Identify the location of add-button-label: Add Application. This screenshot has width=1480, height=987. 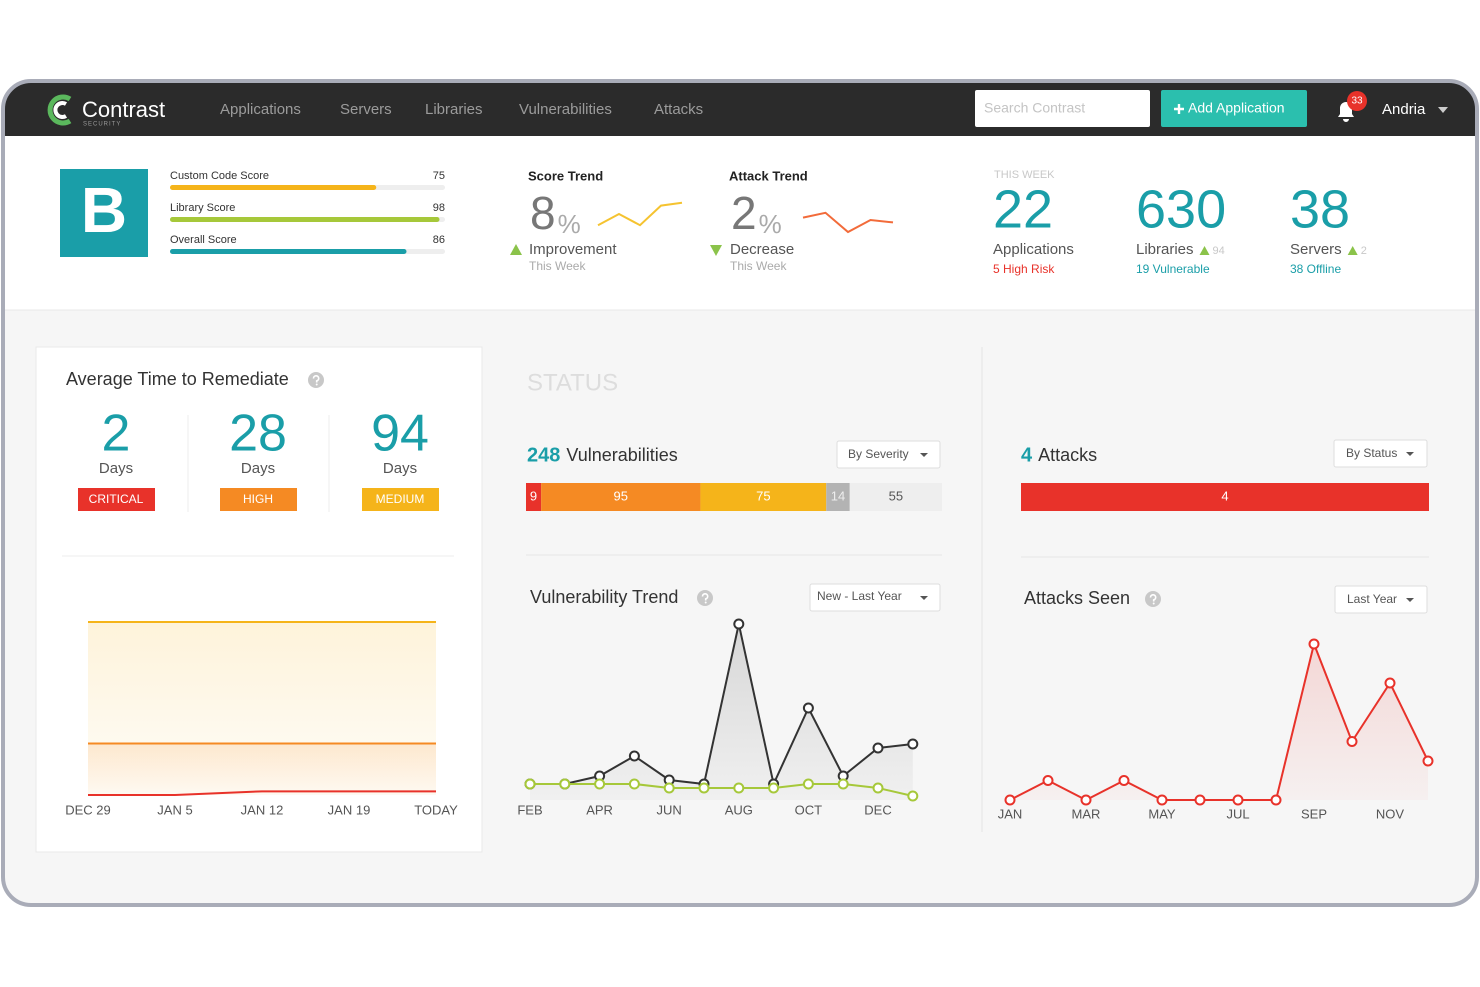
(1236, 108).